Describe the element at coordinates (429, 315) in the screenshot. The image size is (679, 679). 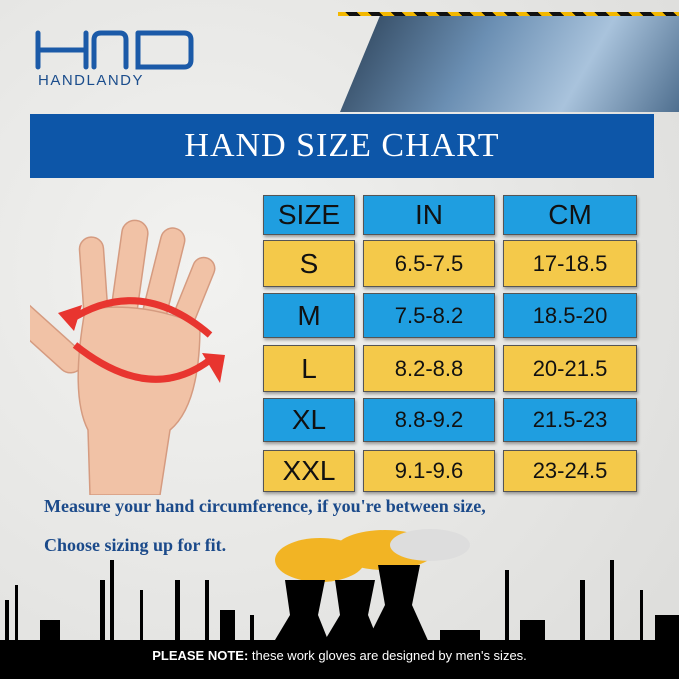
I see `cell-in: 7.5-8.2` at that location.